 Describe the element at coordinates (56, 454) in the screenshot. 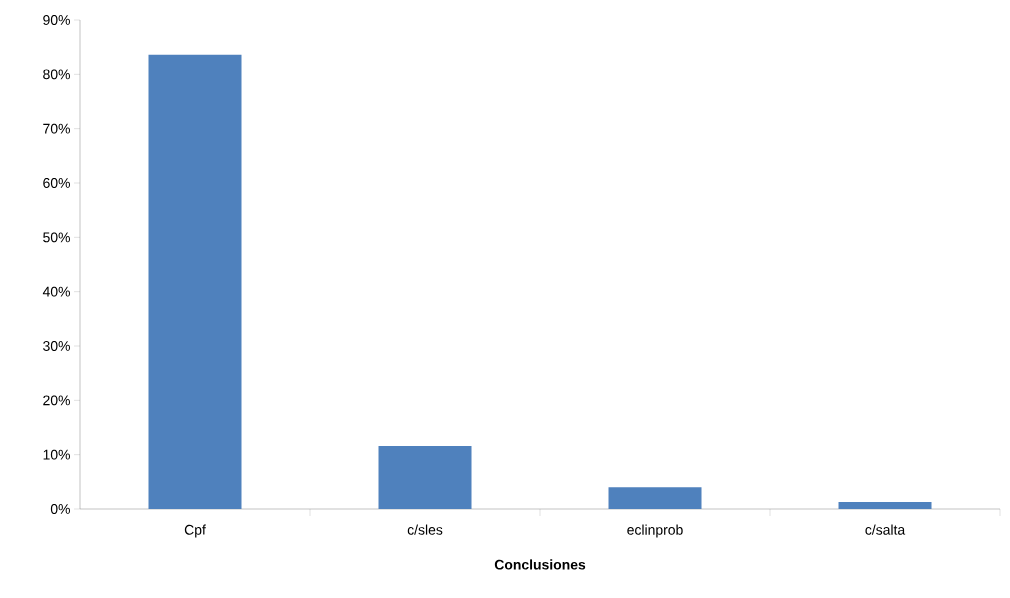

I see `y-tick-label: 10%` at that location.